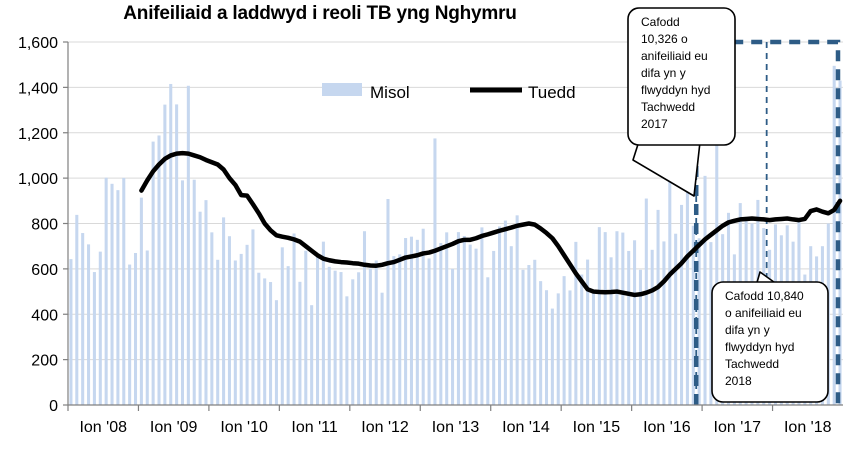 This screenshot has width=848, height=452. Describe the element at coordinates (244, 427) in the screenshot. I see `x-axis-tick-label: Ion '10` at that location.